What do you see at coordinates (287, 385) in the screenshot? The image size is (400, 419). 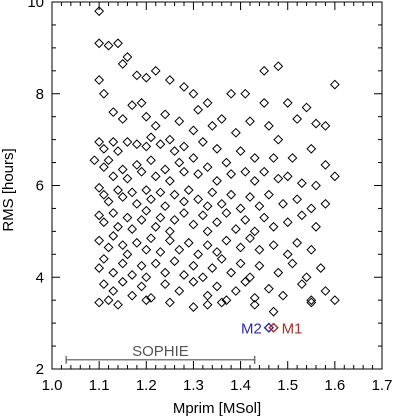 I see `x-tick-label: 1.5` at bounding box center [287, 385].